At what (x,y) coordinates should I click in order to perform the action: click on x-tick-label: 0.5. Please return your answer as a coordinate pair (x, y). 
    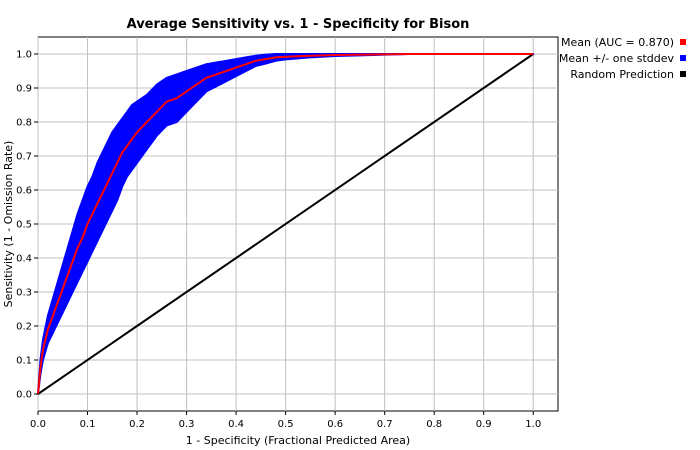
    Looking at the image, I should click on (286, 424).